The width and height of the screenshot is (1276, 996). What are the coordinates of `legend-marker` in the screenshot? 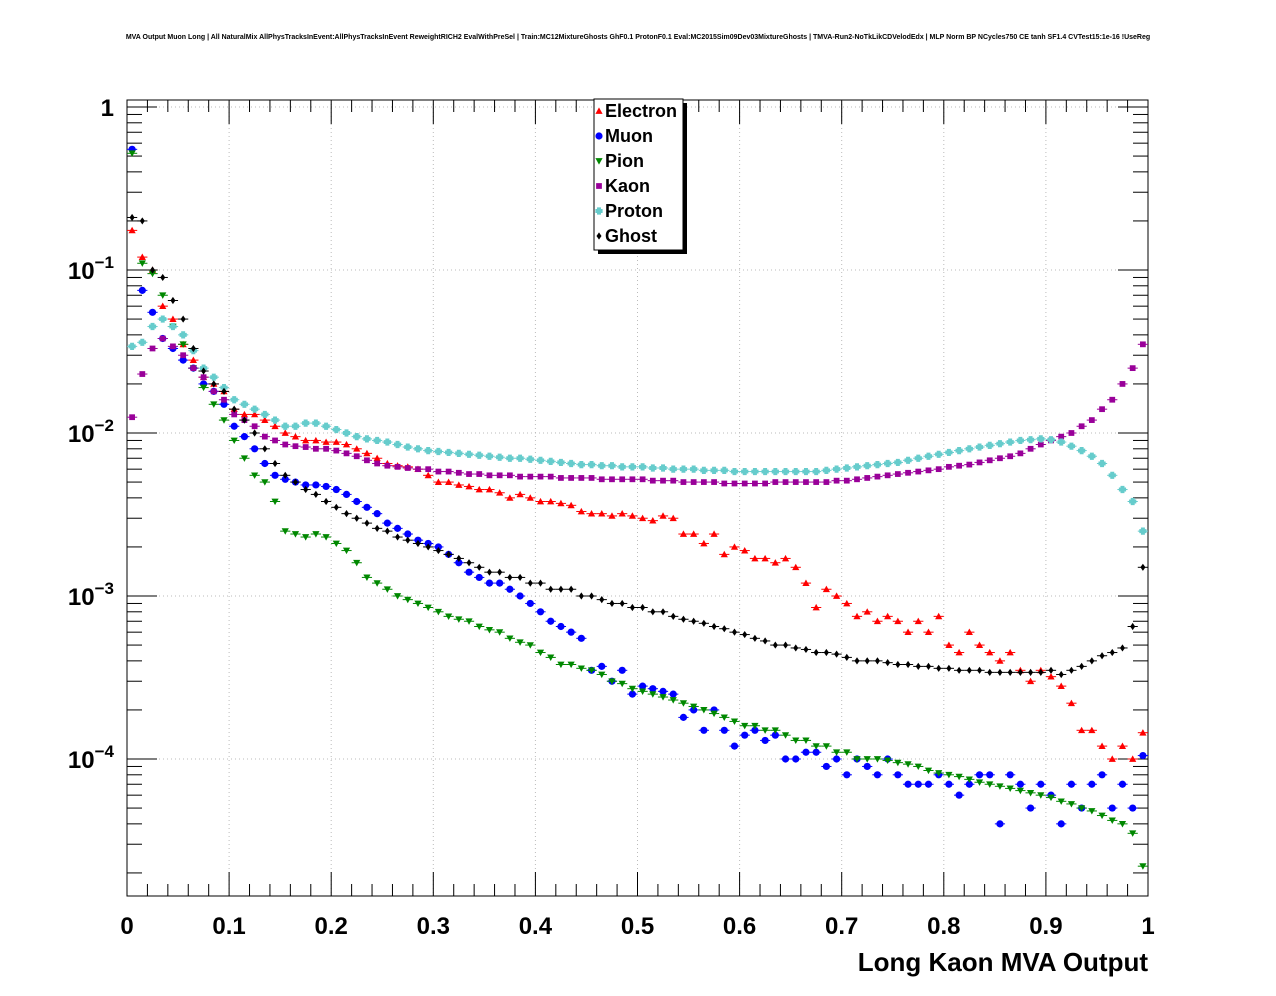 It's located at (599, 211).